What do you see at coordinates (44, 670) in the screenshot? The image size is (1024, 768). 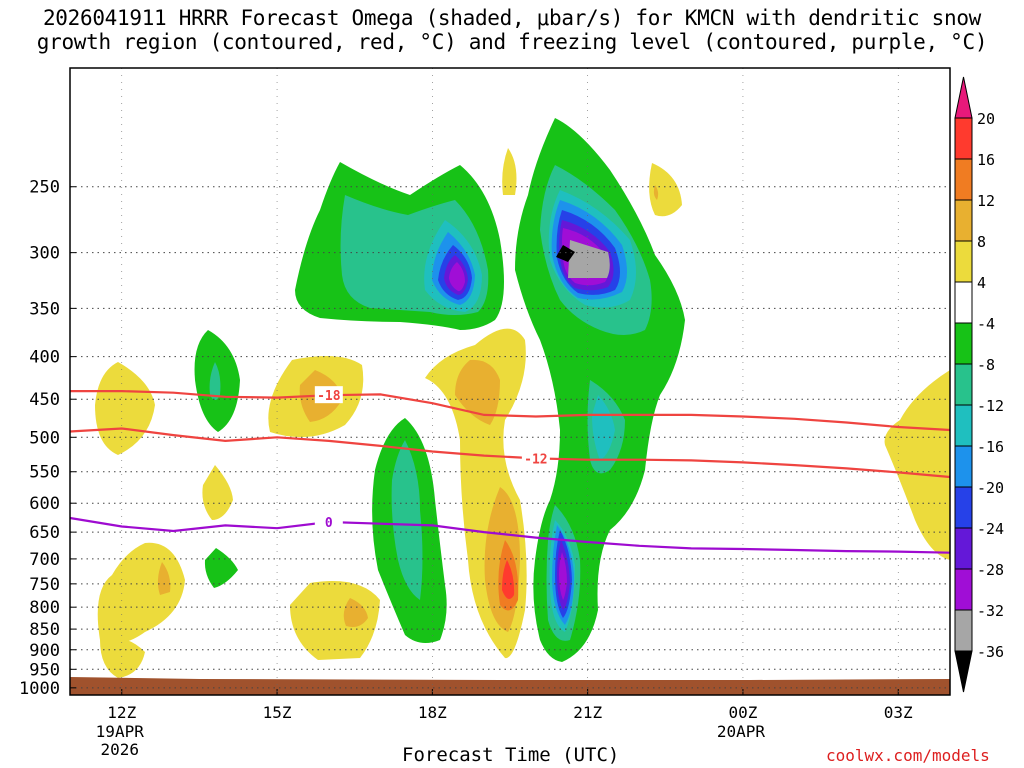 I see `y-tick-label: 950` at bounding box center [44, 670].